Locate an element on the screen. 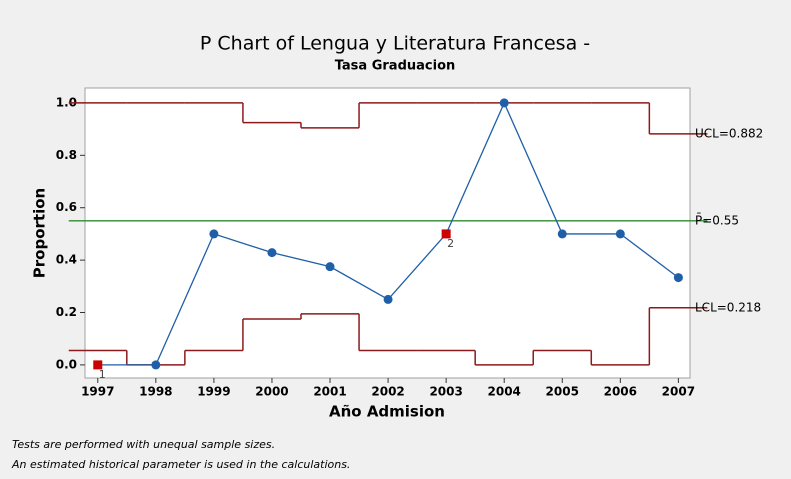 The image size is (791, 479). ucl-label: UCL=0.882 is located at coordinates (729, 133).